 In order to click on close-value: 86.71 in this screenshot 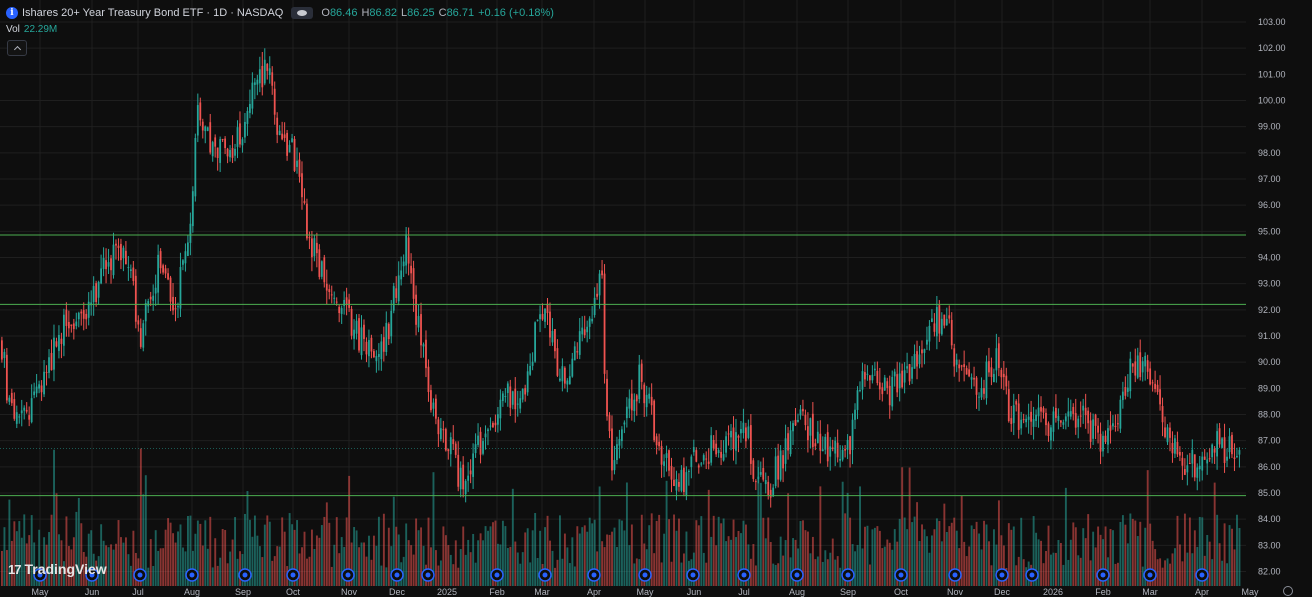, I will do `click(460, 13)`.